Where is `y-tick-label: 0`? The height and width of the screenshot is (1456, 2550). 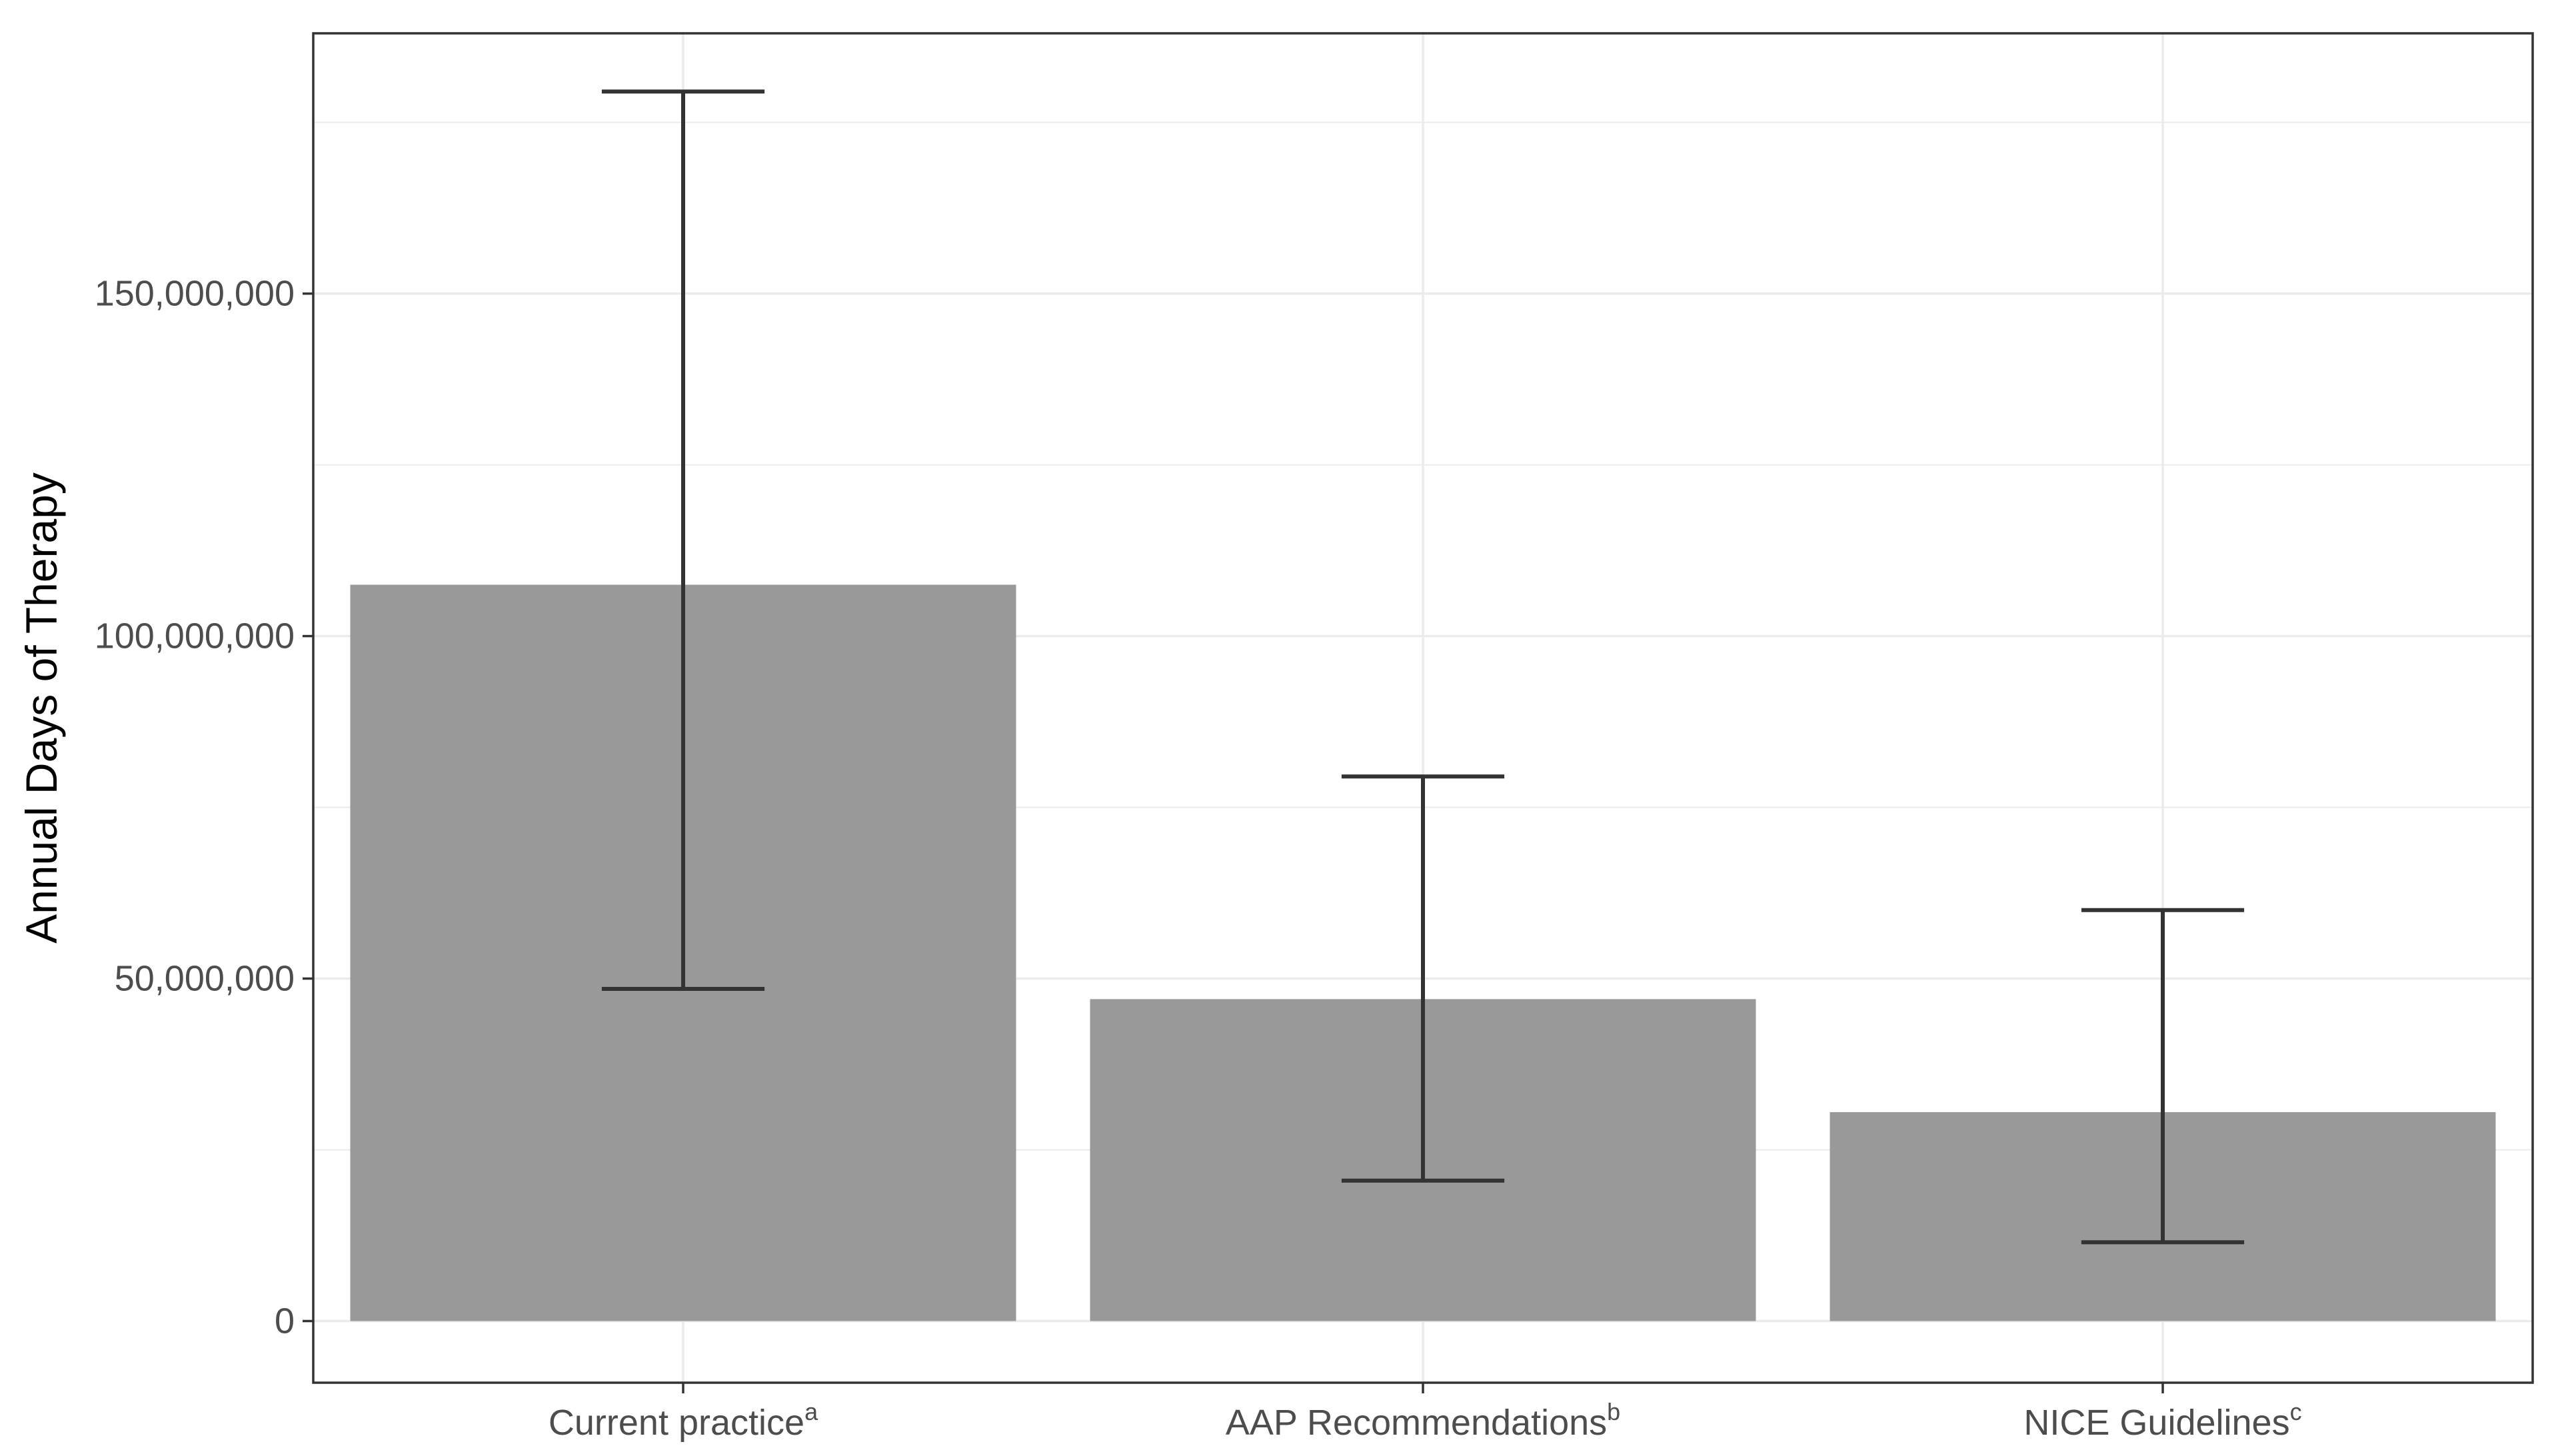
y-tick-label: 0 is located at coordinates (285, 1321).